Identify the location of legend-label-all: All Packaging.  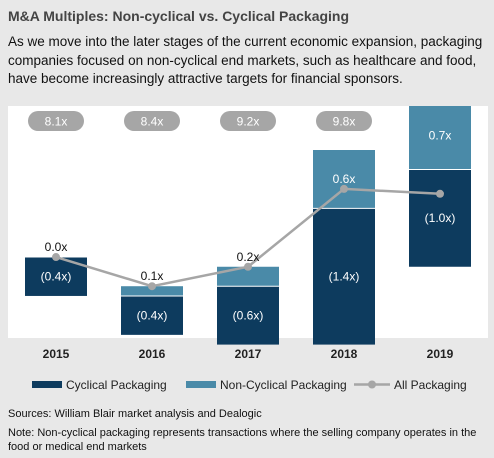
(430, 385).